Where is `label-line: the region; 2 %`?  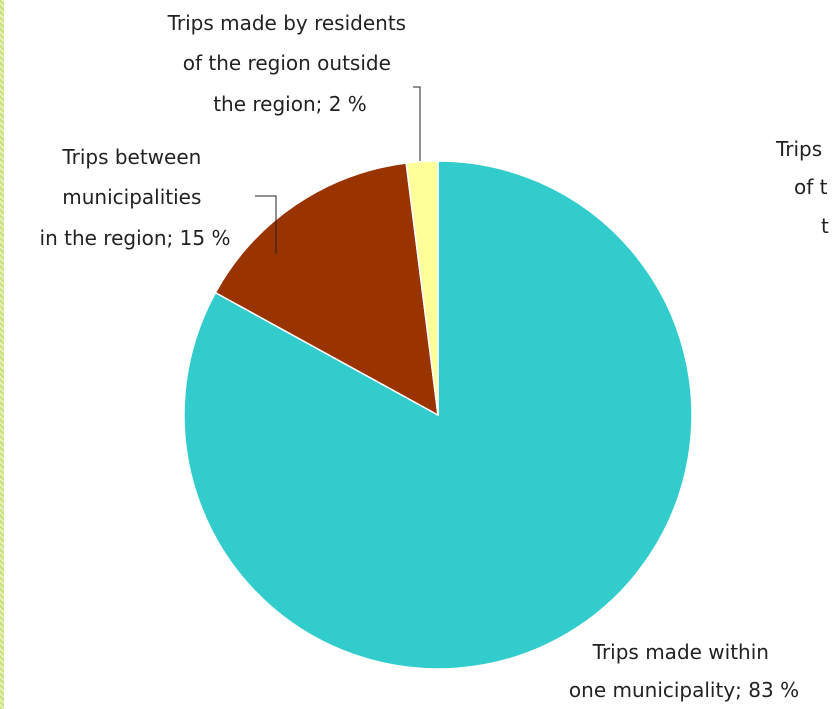 label-line: the region; 2 % is located at coordinates (290, 104).